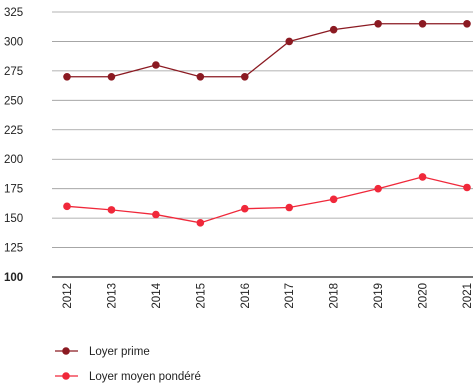  Describe the element at coordinates (13, 278) in the screenshot. I see `y-tick-label: 100` at that location.